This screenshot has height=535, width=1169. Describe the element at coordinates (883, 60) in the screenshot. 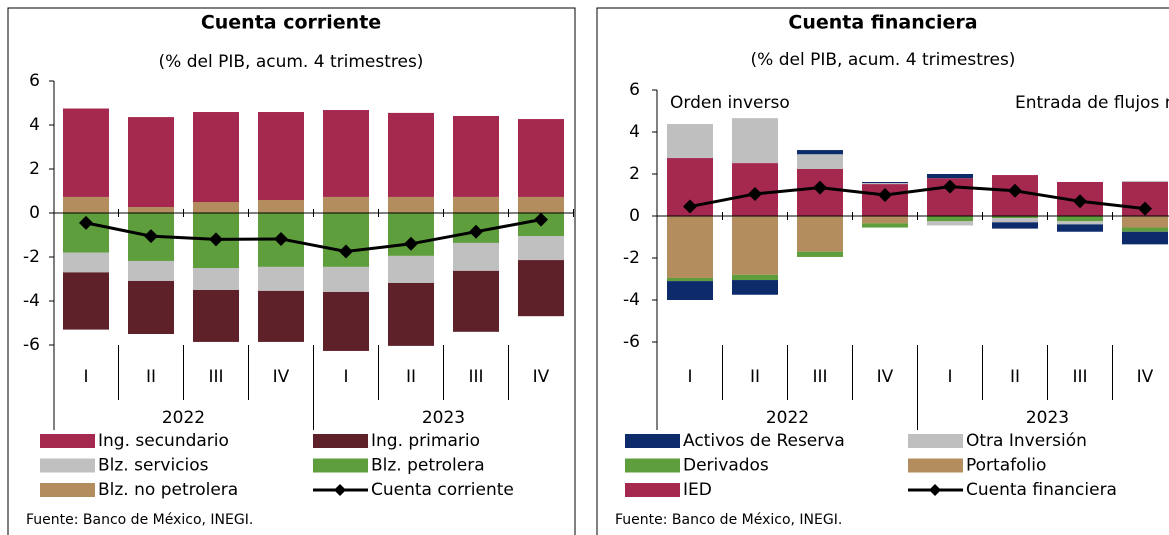

I see `chart-subtitle: (% del PIB, acum. 4 trimestres)` at that location.